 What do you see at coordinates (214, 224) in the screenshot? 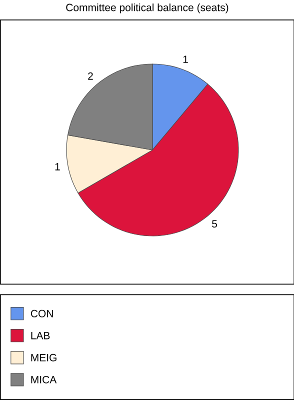
I see `data-label: 5` at bounding box center [214, 224].